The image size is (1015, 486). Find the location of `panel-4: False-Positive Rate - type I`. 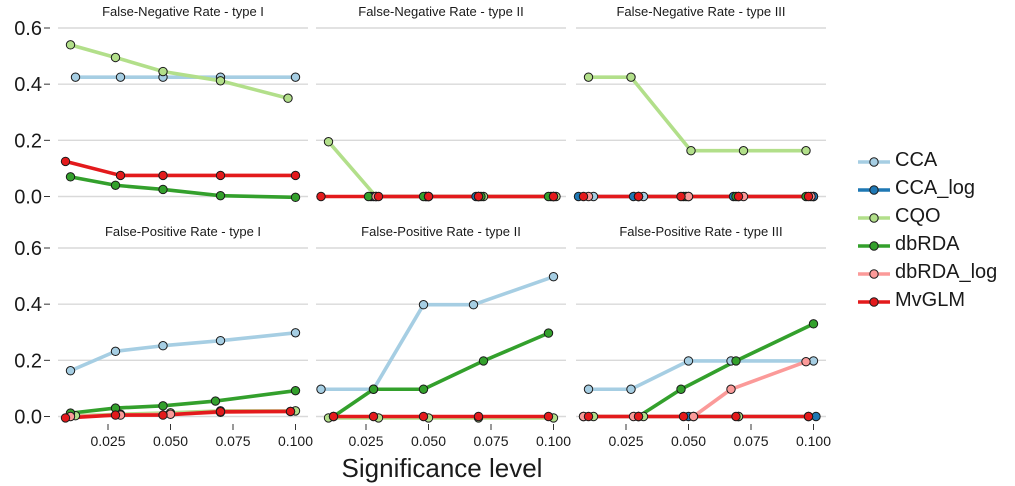

panel-4: False-Positive Rate - type I is located at coordinates (183, 321).